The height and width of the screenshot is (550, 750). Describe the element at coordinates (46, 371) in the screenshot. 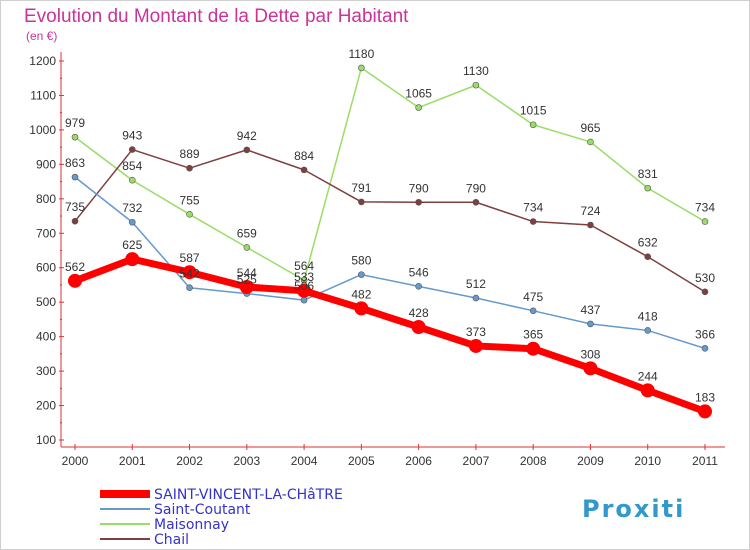

I see `y-tick-label: 300` at that location.